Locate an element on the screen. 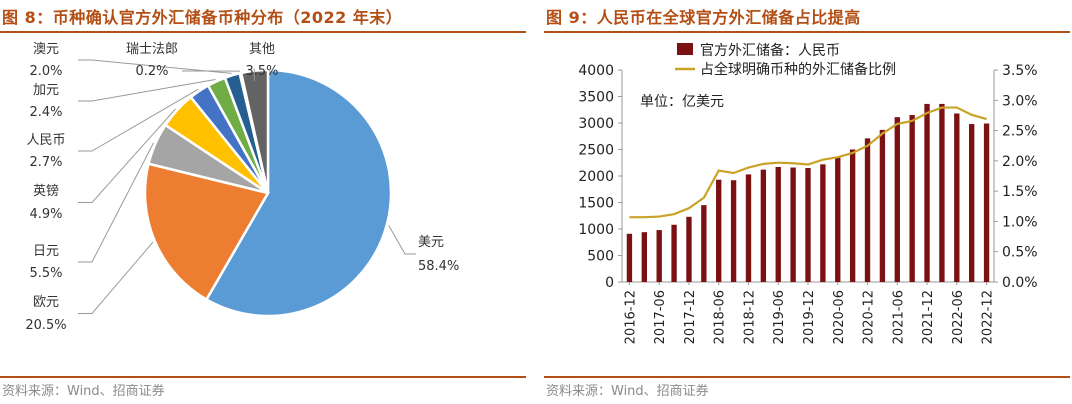  y-right-tick-label: 0.0% is located at coordinates (1020, 283).